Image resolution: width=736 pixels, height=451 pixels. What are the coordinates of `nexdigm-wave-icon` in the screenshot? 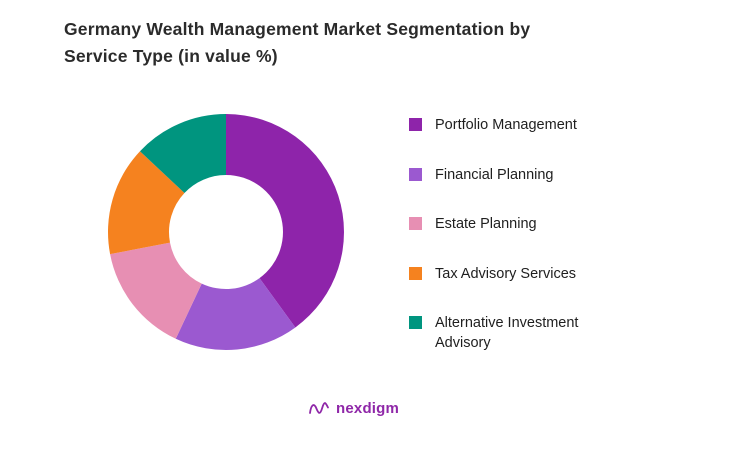 It's located at (319, 408).